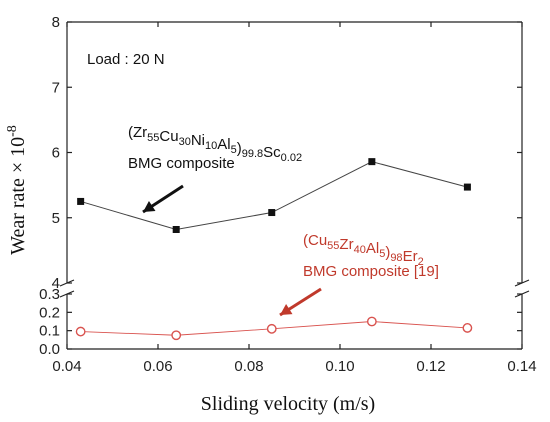 This screenshot has height=422, width=550. What do you see at coordinates (56, 153) in the screenshot?
I see `y-tick-label-upper: 6` at bounding box center [56, 153].